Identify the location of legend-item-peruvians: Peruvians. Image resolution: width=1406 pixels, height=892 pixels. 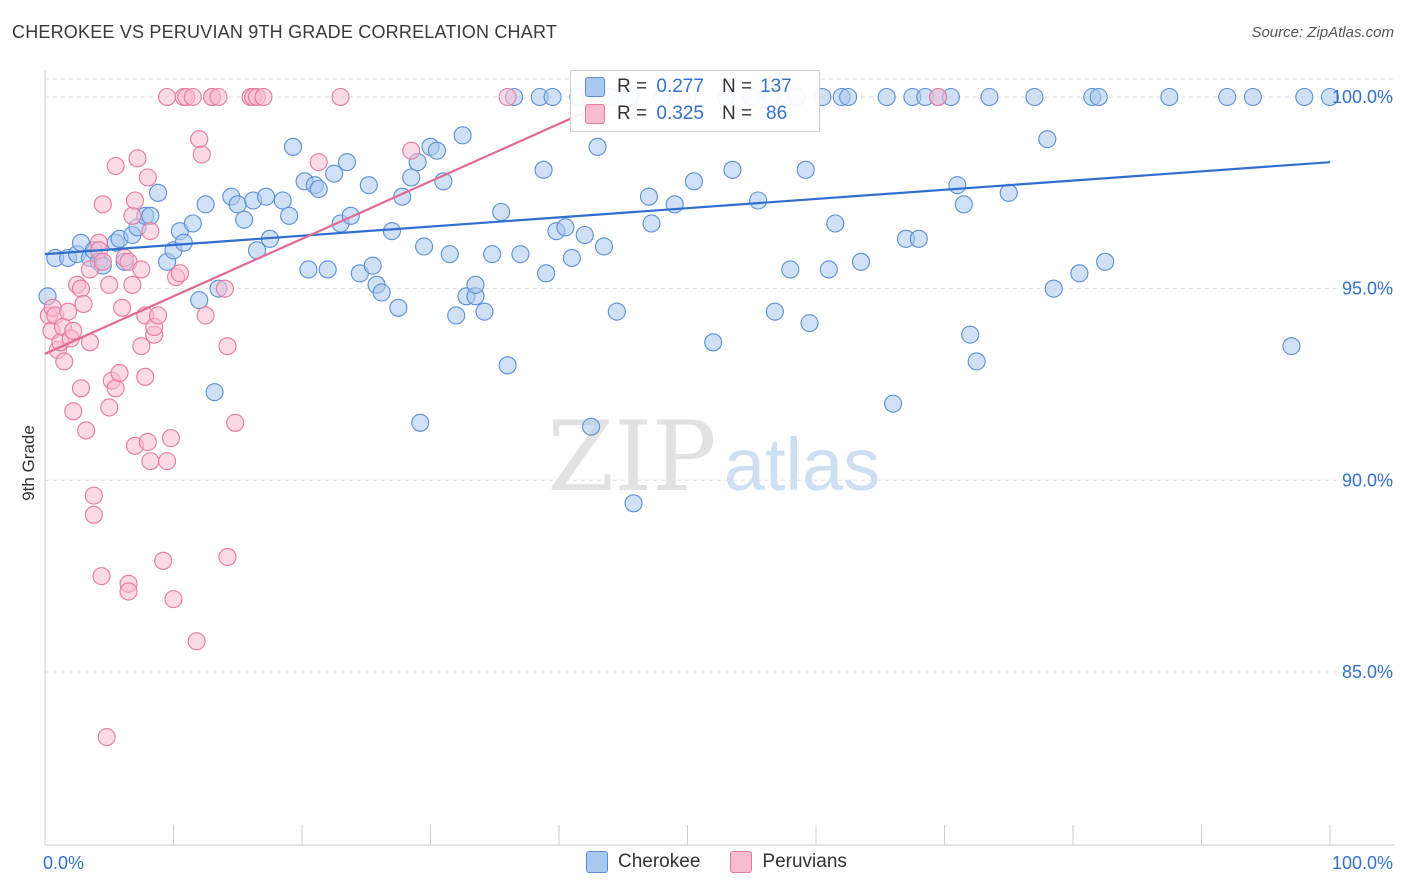
(788, 862).